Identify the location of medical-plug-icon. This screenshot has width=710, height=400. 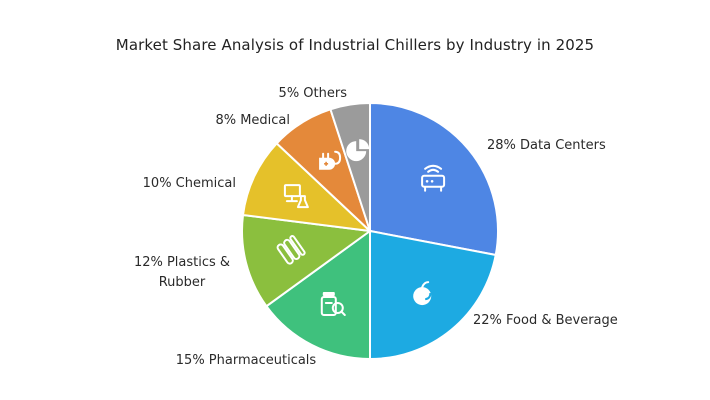
(330, 160).